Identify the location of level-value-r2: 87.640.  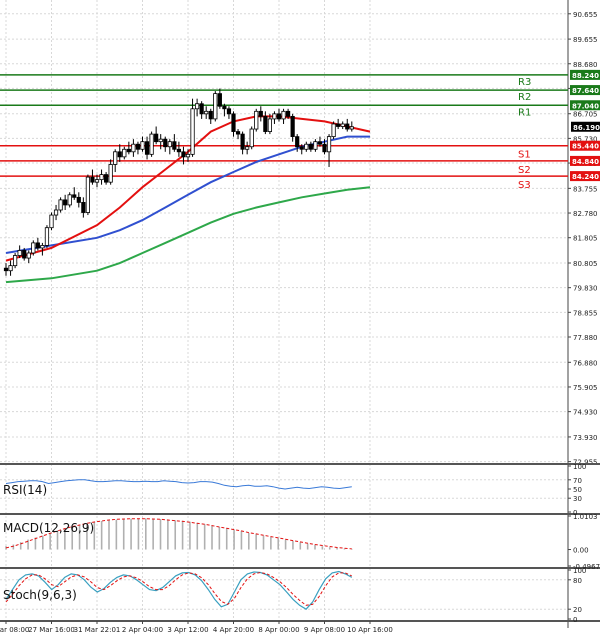
(585, 91).